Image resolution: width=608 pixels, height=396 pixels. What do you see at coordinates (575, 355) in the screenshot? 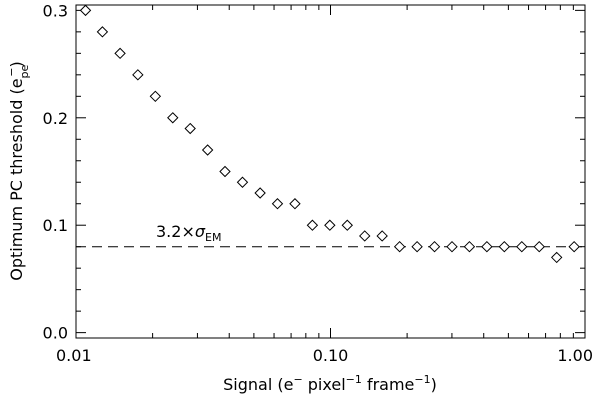
I see `x-tick-label: 1.00` at bounding box center [575, 355].